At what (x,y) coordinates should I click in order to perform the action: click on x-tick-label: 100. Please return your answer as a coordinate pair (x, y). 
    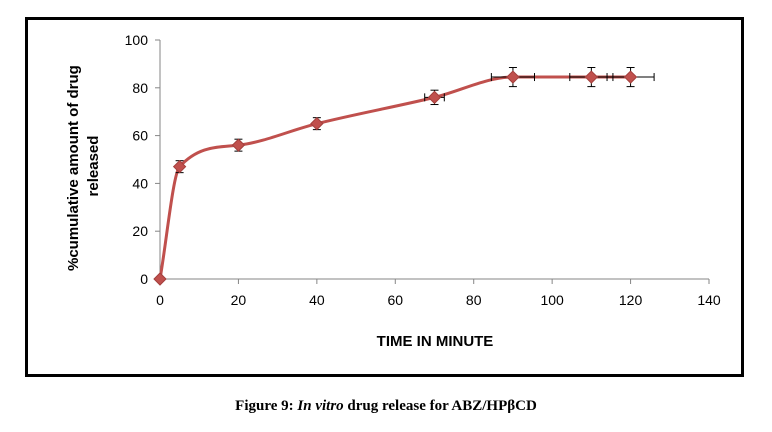
    Looking at the image, I should click on (552, 300).